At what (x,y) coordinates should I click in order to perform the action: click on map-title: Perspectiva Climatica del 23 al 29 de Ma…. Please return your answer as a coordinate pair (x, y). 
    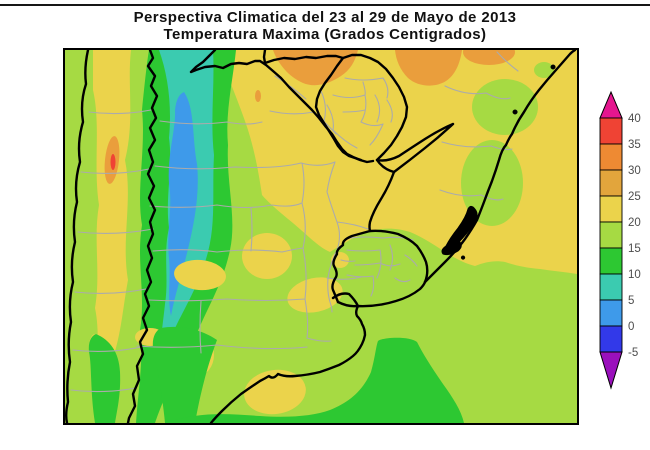
    Looking at the image, I should click on (325, 17).